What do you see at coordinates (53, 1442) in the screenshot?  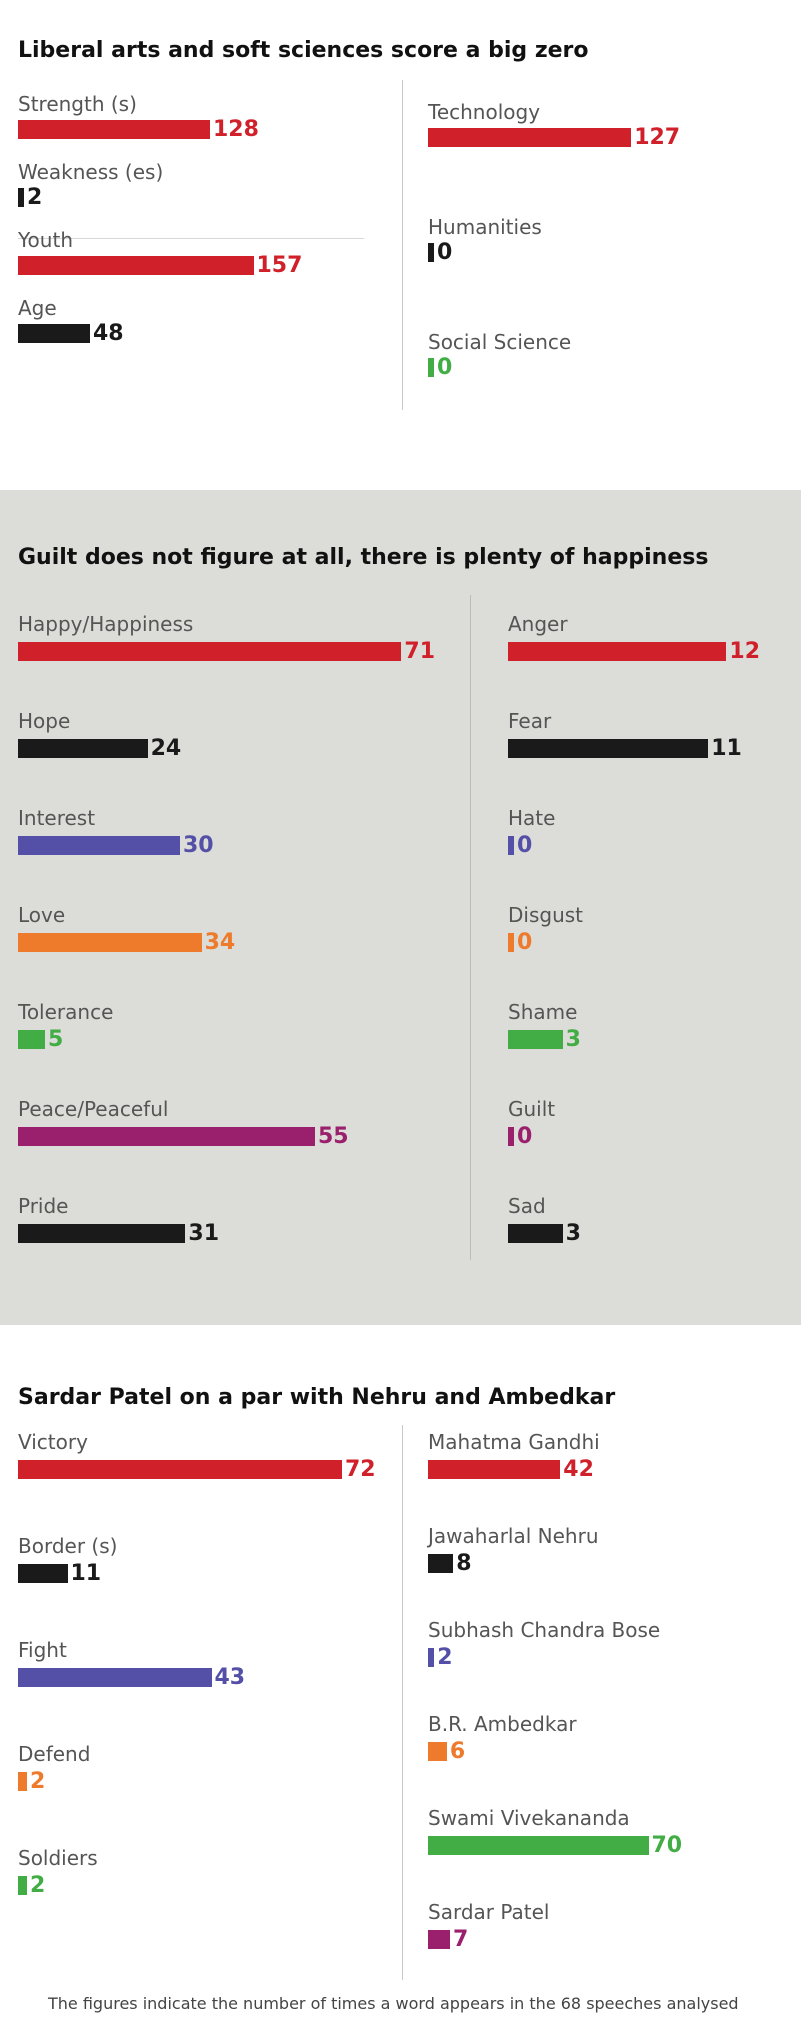 I see `bar-label: Victory` at bounding box center [53, 1442].